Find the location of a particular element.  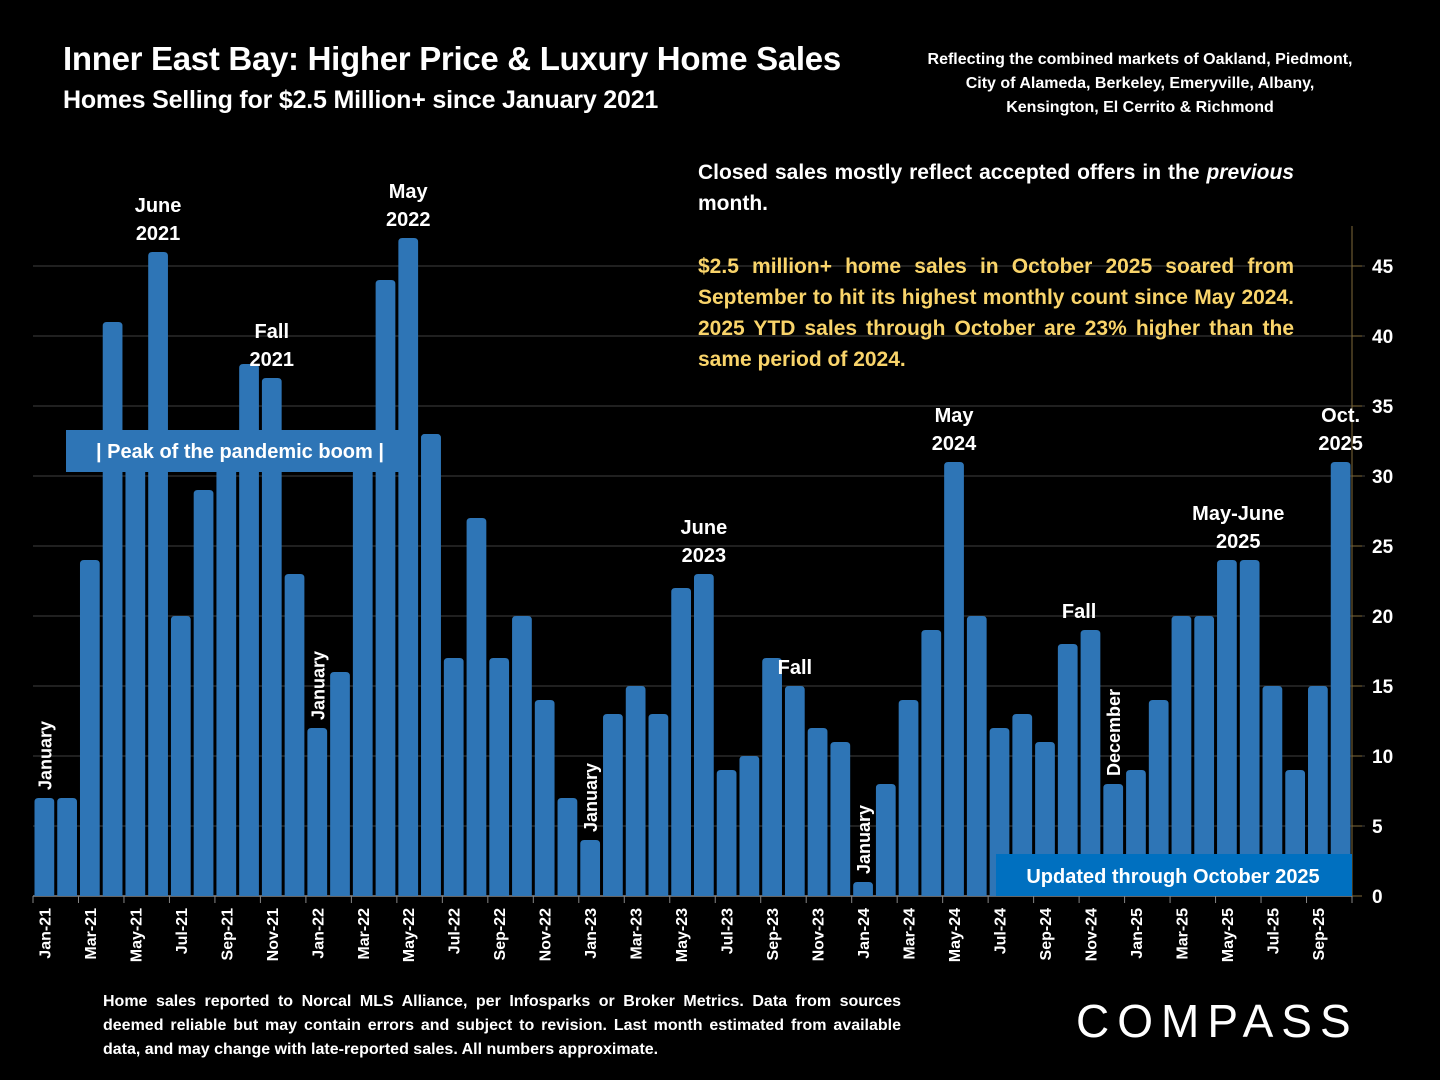

x-tick-label: Mar-22 is located at coordinates (364, 934).